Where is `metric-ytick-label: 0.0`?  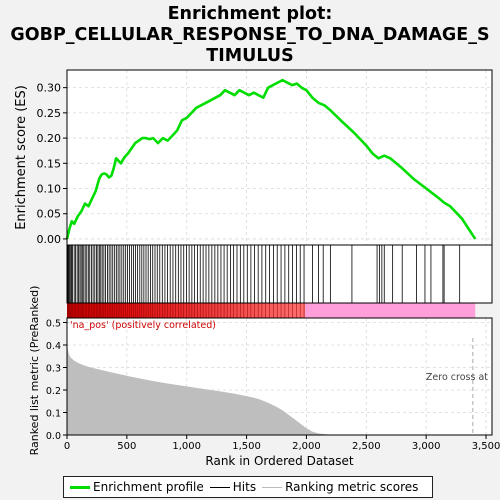 metric-ytick-label: 0.0 is located at coordinates (53, 436).